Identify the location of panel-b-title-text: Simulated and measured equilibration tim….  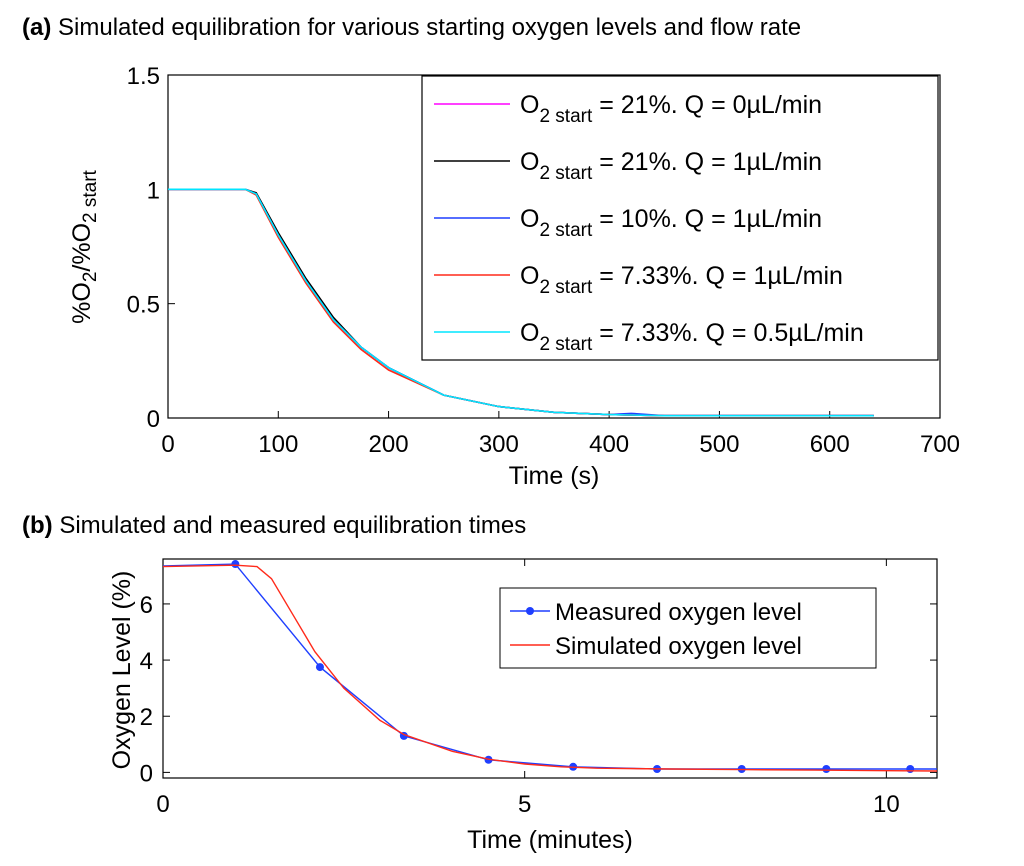
(293, 525).